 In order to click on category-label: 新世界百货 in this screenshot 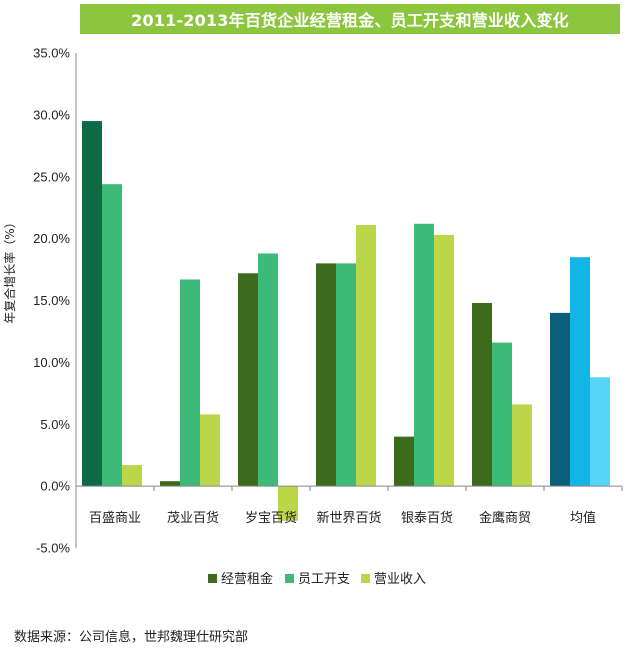, I will do `click(348, 518)`.